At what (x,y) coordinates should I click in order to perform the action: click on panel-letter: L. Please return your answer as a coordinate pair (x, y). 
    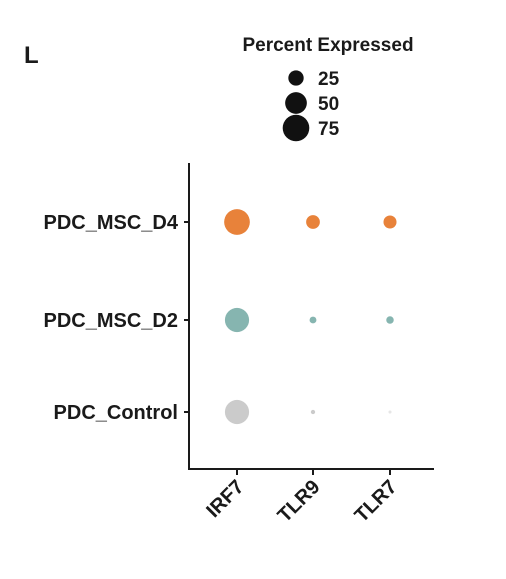
    Looking at the image, I should click on (31, 55).